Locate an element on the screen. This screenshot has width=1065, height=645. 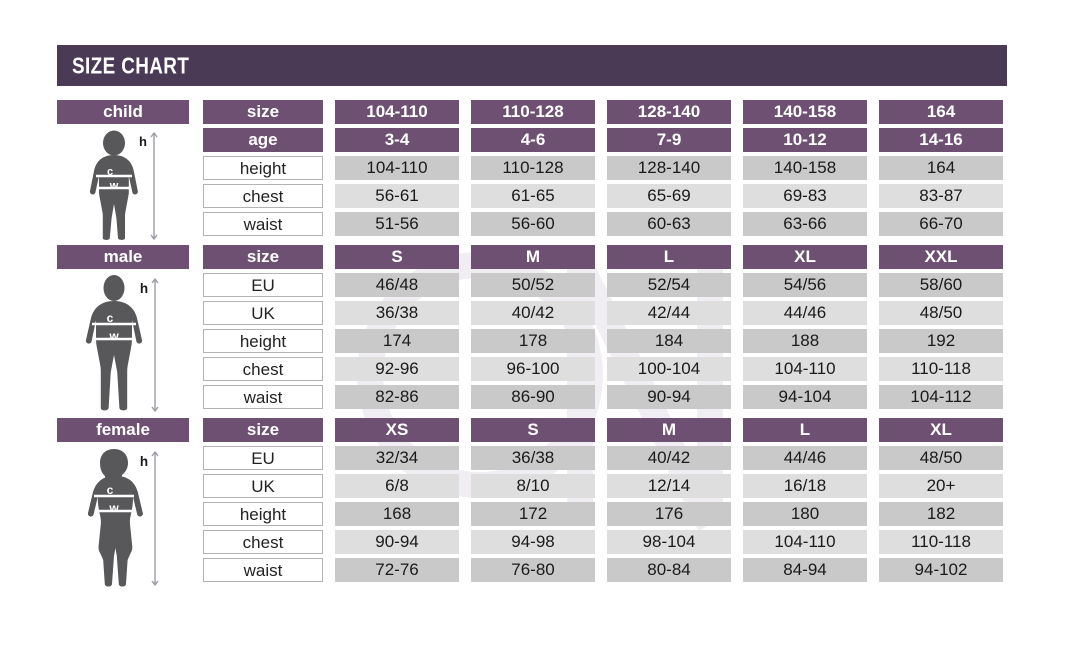
cell-female-waist-0: 72-76 is located at coordinates (397, 570).